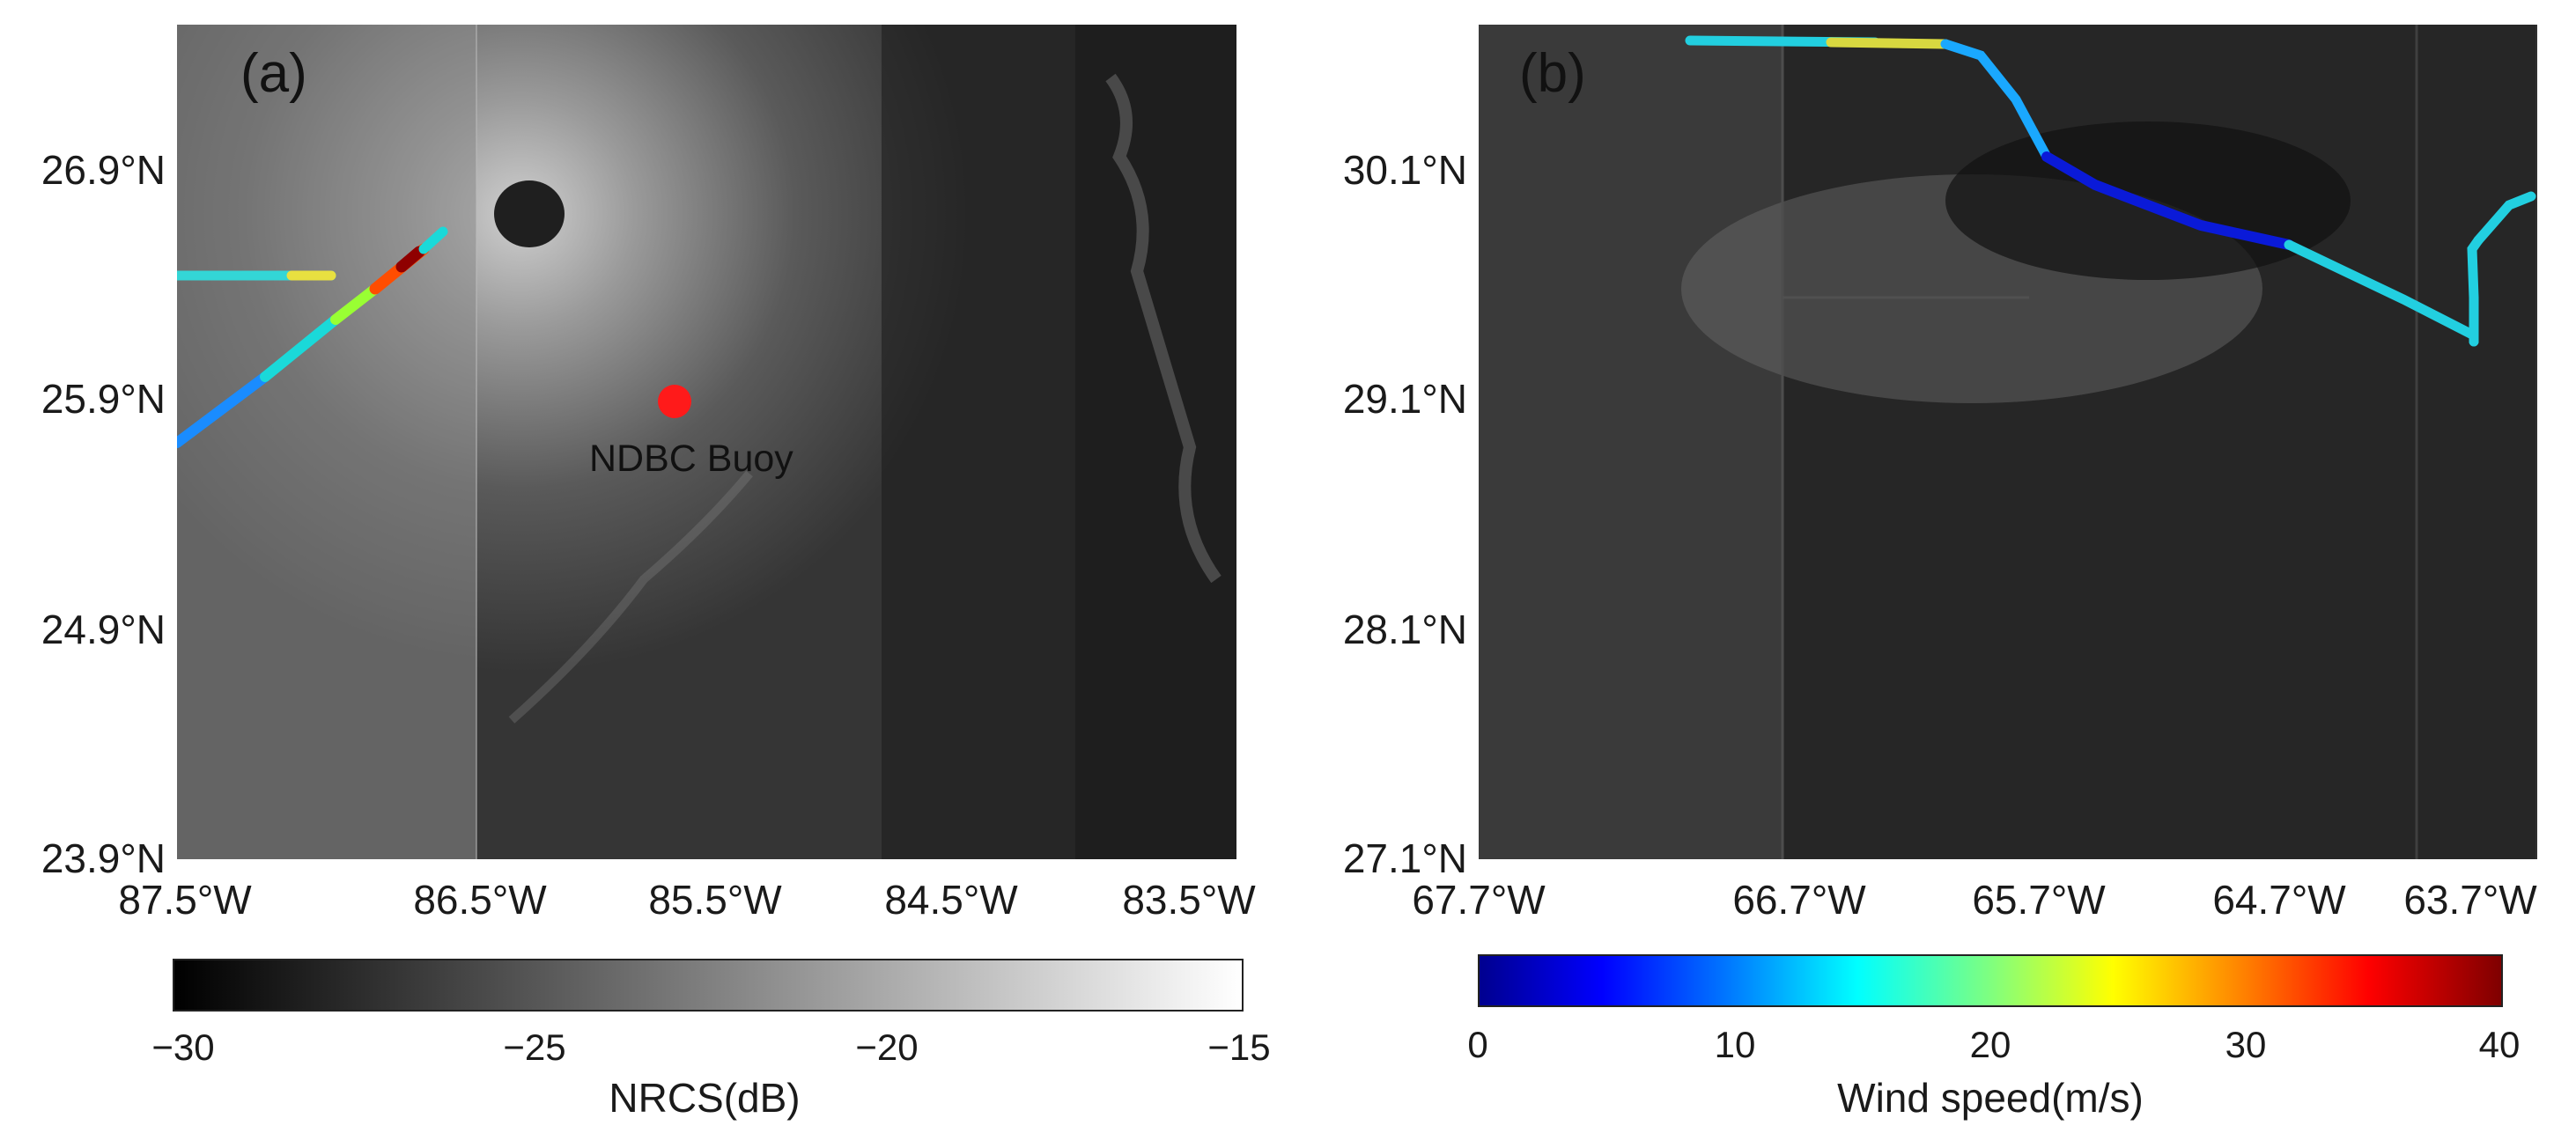 This screenshot has height=1133, width=2576. I want to click on nrcs-colorbar-tick: −15, so click(1239, 1047).